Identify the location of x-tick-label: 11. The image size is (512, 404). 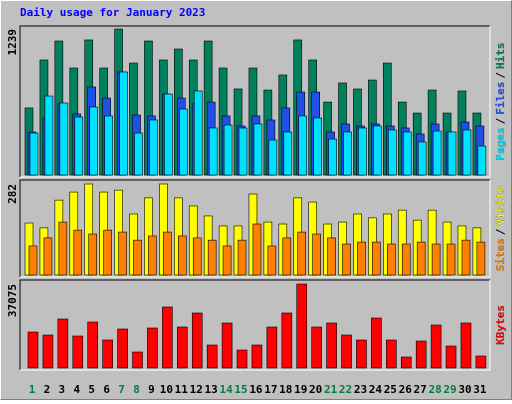
(182, 389).